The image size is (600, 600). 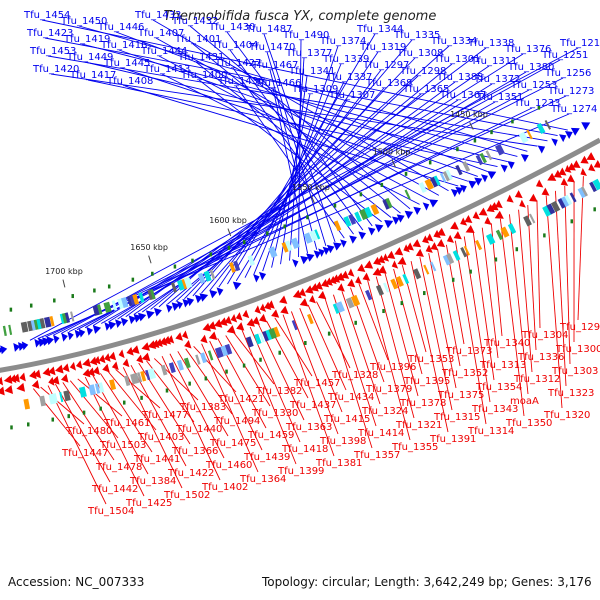 What do you see at coordinates (499, 97) in the screenshot?
I see `forward-gene-label: Tfu_1351` at bounding box center [499, 97].